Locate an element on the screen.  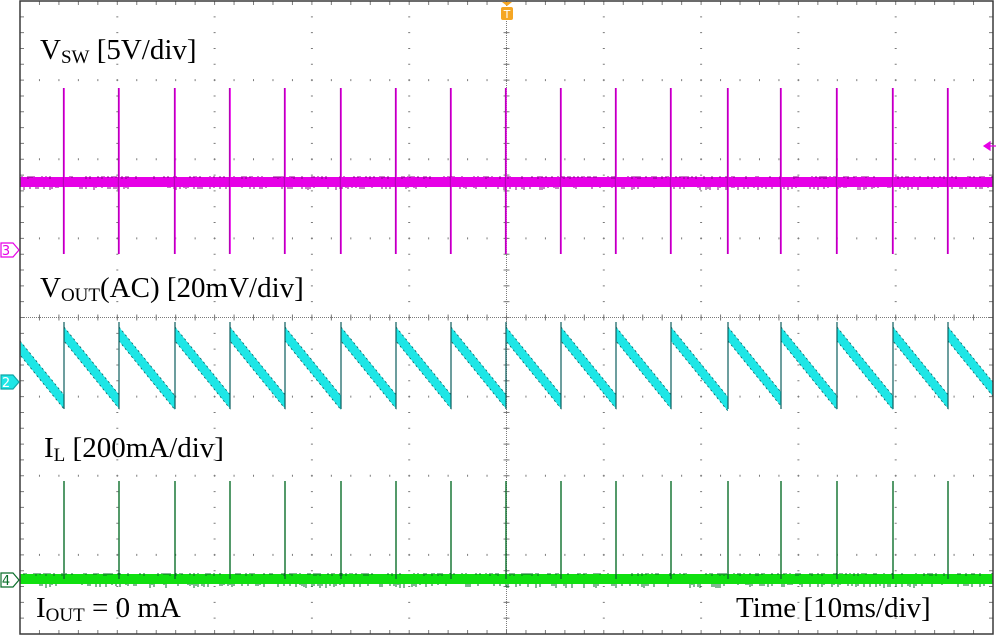
vout-label: VOUT(AC) [20mV/div] is located at coordinates (172, 289).